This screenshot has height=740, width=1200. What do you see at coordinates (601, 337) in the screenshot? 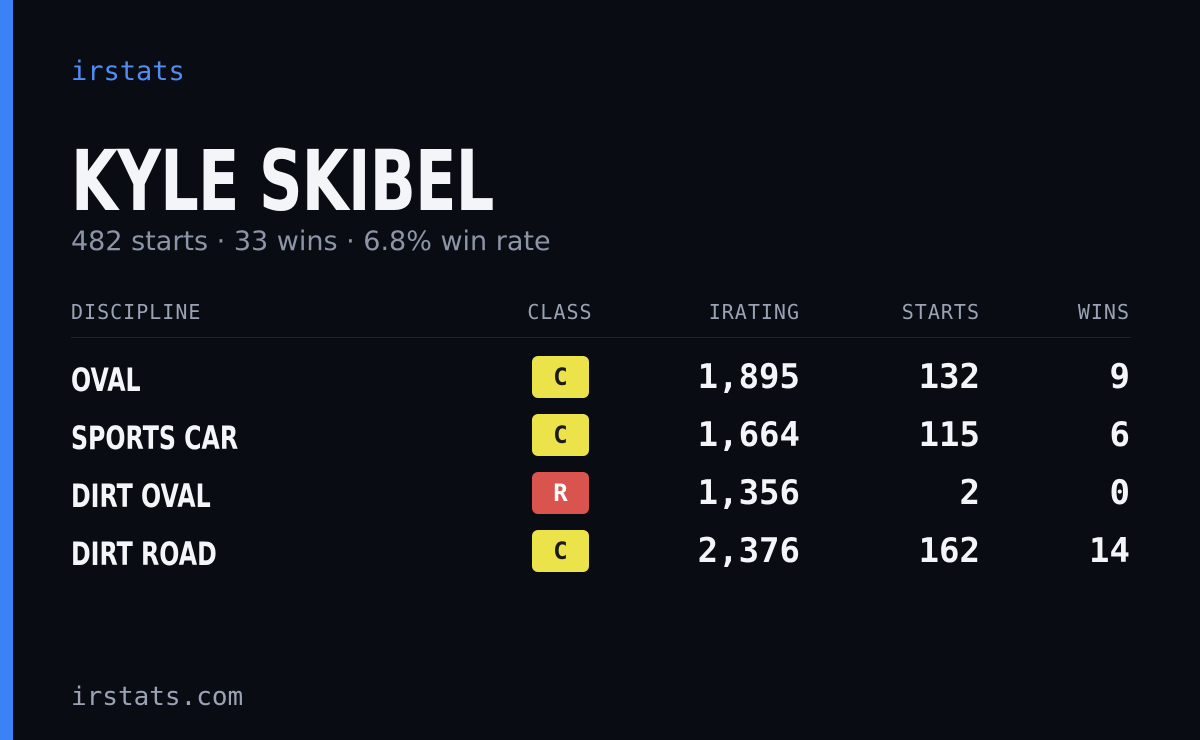
I see `header-rule` at bounding box center [601, 337].